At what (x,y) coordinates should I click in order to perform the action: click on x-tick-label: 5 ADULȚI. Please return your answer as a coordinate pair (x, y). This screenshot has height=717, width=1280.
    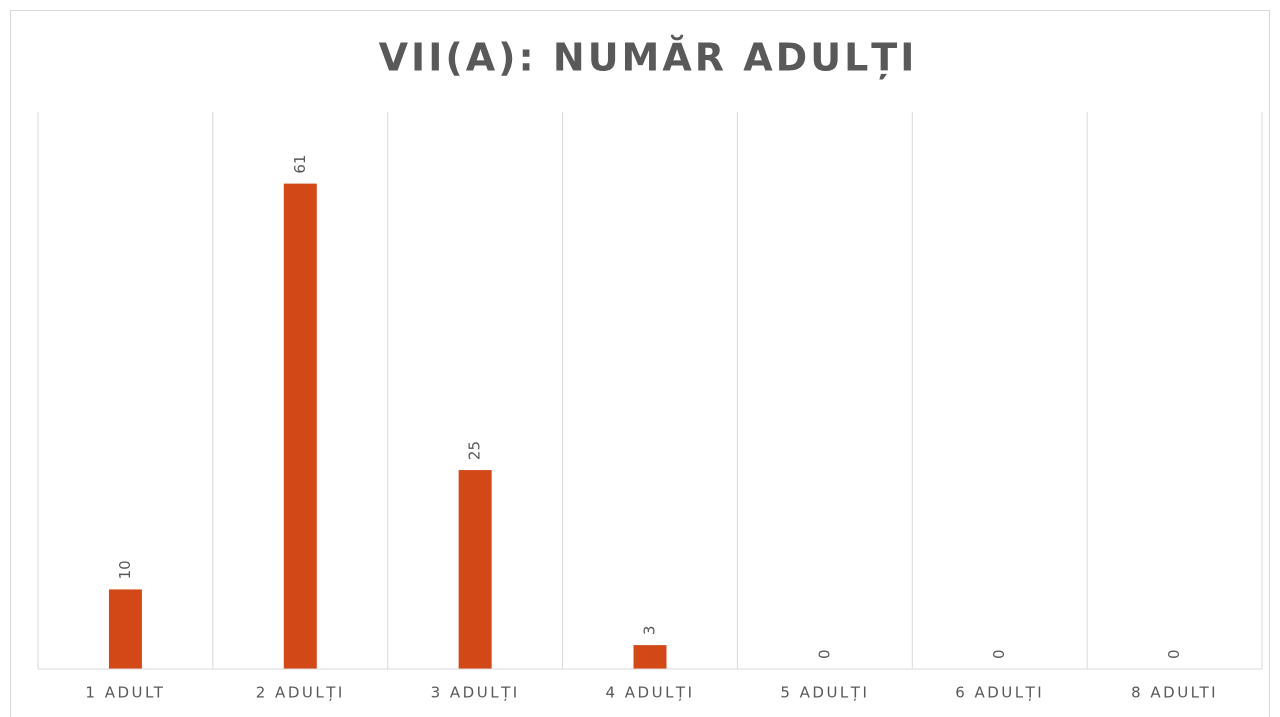
    Looking at the image, I should click on (824, 693).